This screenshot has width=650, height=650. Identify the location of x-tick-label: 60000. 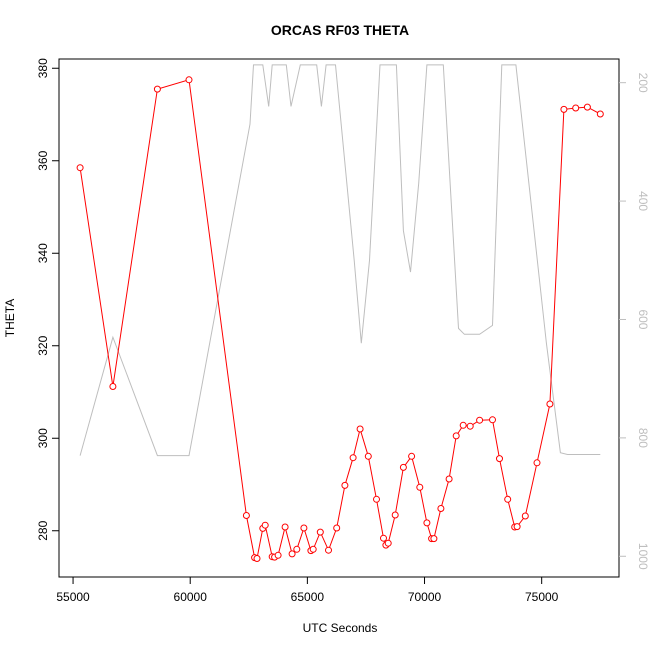
(191, 597).